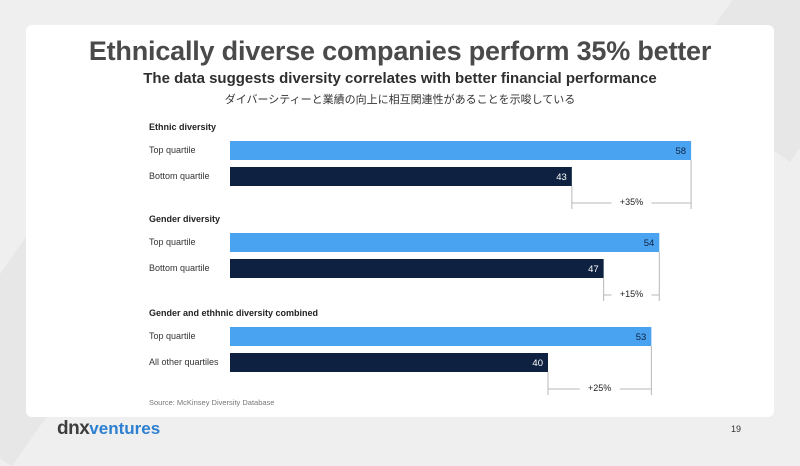  What do you see at coordinates (184, 219) in the screenshot?
I see `group-title: Gender diversity` at bounding box center [184, 219].